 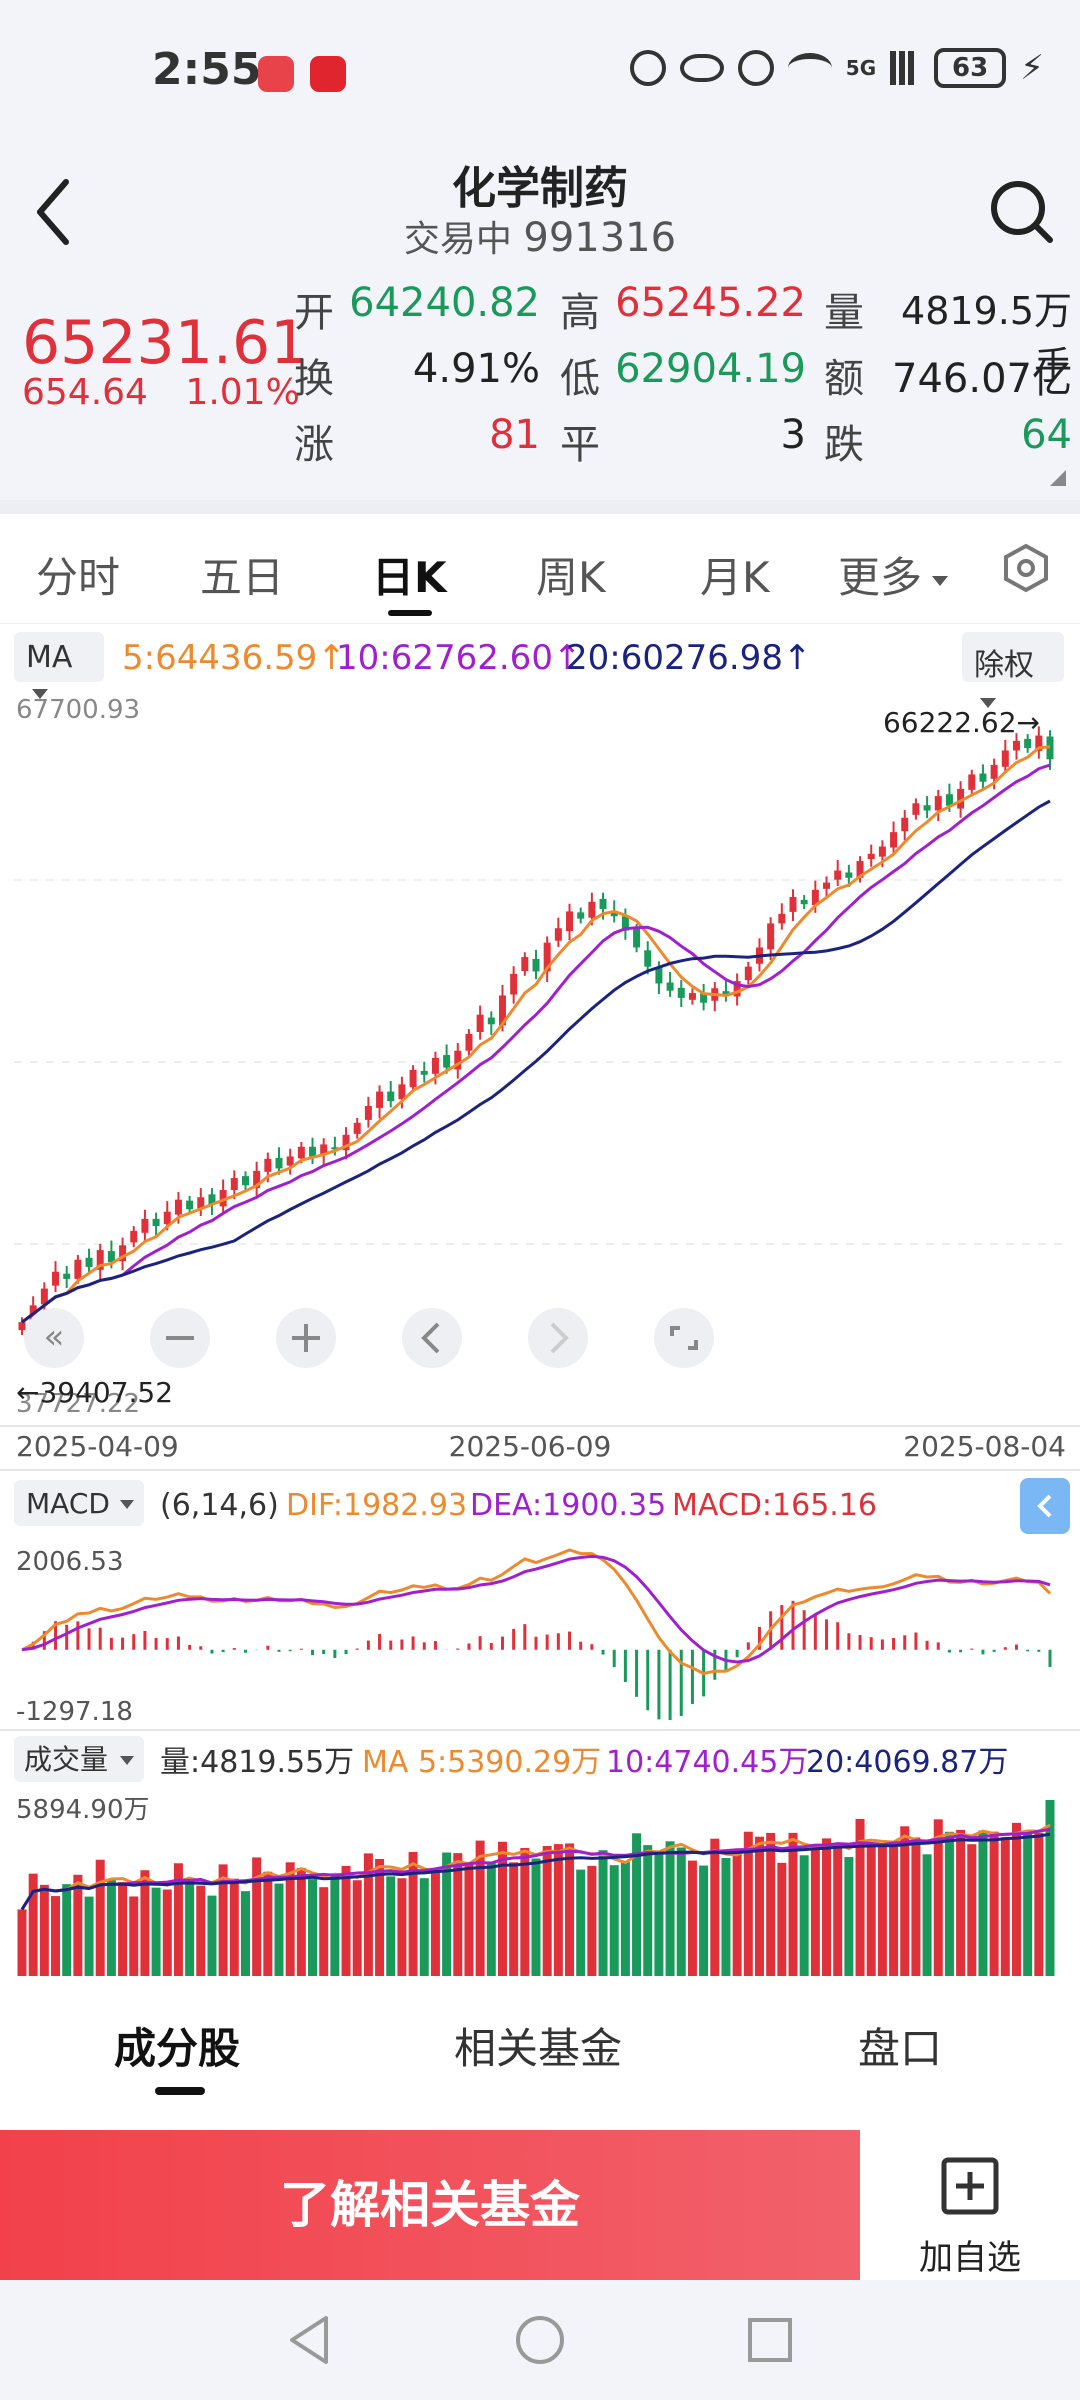 What do you see at coordinates (893, 574) in the screenshot?
I see `tab-more: 更多` at bounding box center [893, 574].